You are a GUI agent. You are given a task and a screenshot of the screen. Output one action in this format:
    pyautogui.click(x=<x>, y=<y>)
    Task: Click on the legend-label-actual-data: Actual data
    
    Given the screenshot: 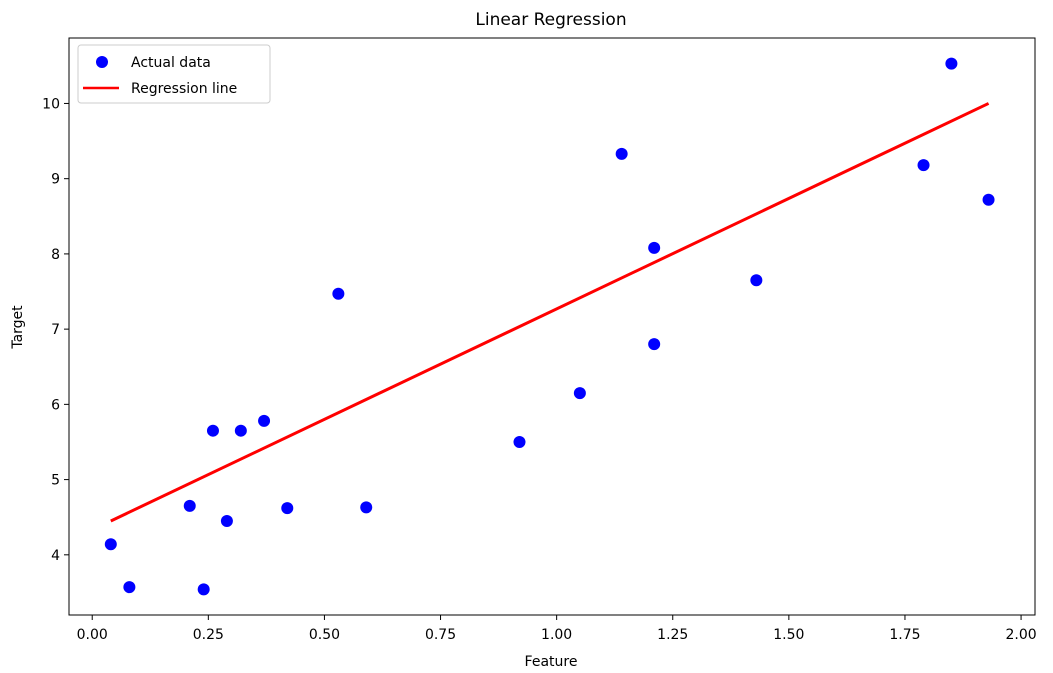 What is the action you would take?
    pyautogui.click(x=171, y=63)
    